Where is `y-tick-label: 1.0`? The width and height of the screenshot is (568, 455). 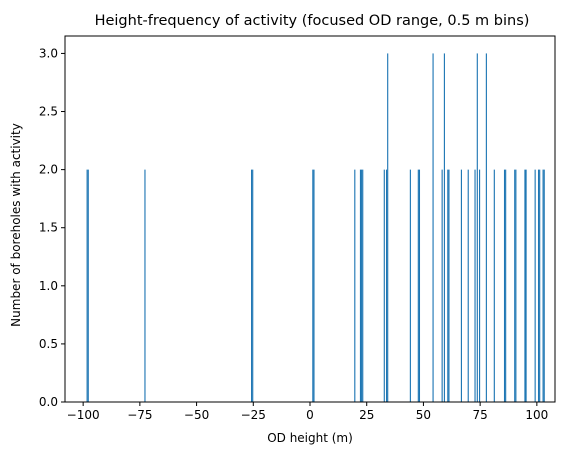
y-tick-label: 1.0 is located at coordinates (48, 286).